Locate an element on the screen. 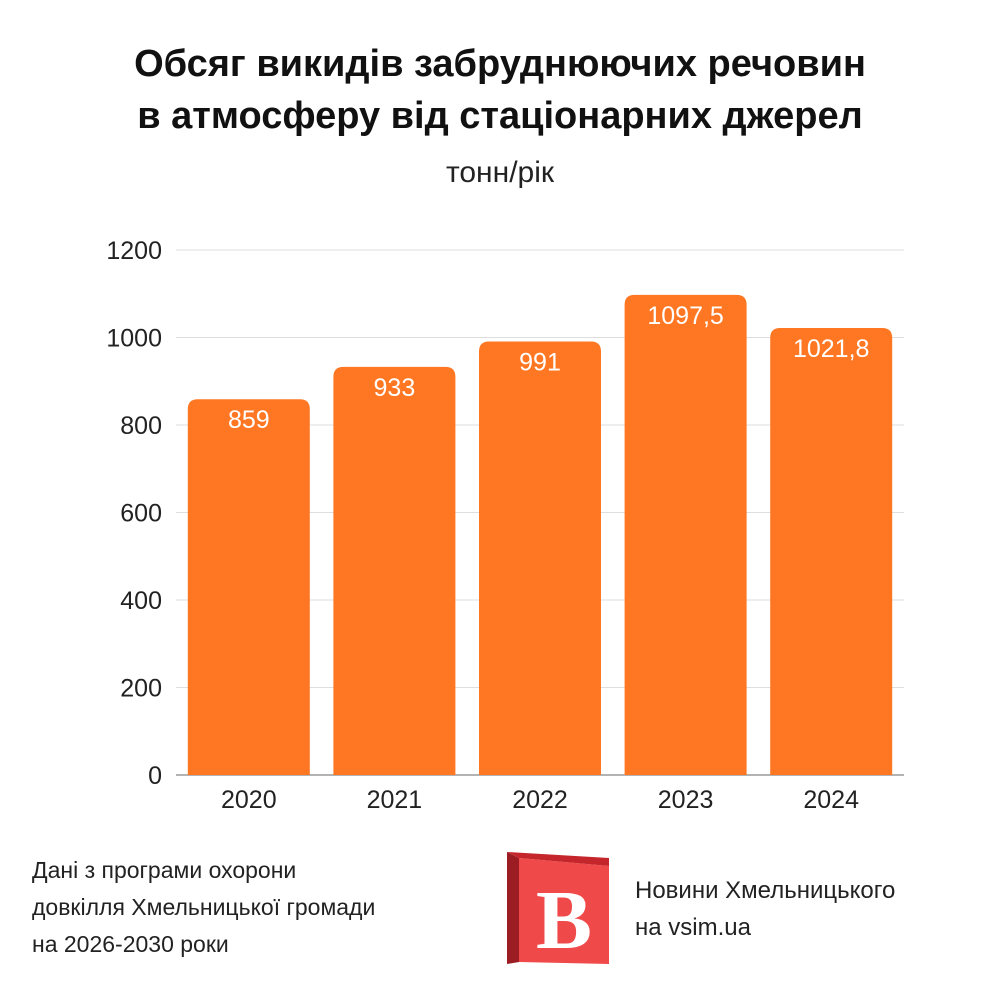  brand-line-1: Новини Хмельницького is located at coordinates (765, 890).